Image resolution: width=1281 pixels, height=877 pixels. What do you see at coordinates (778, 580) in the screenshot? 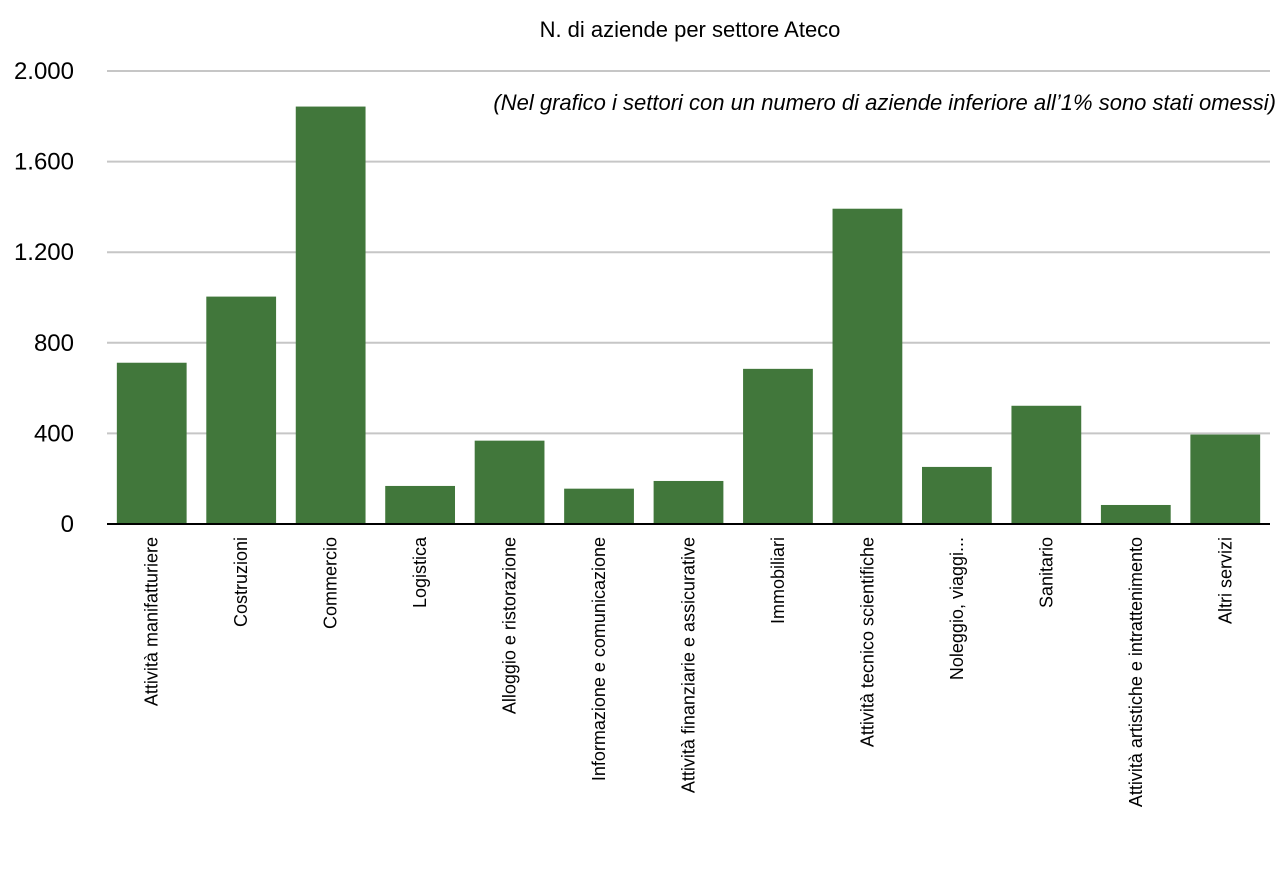
I see `category-label: Immobiliari` at bounding box center [778, 580].